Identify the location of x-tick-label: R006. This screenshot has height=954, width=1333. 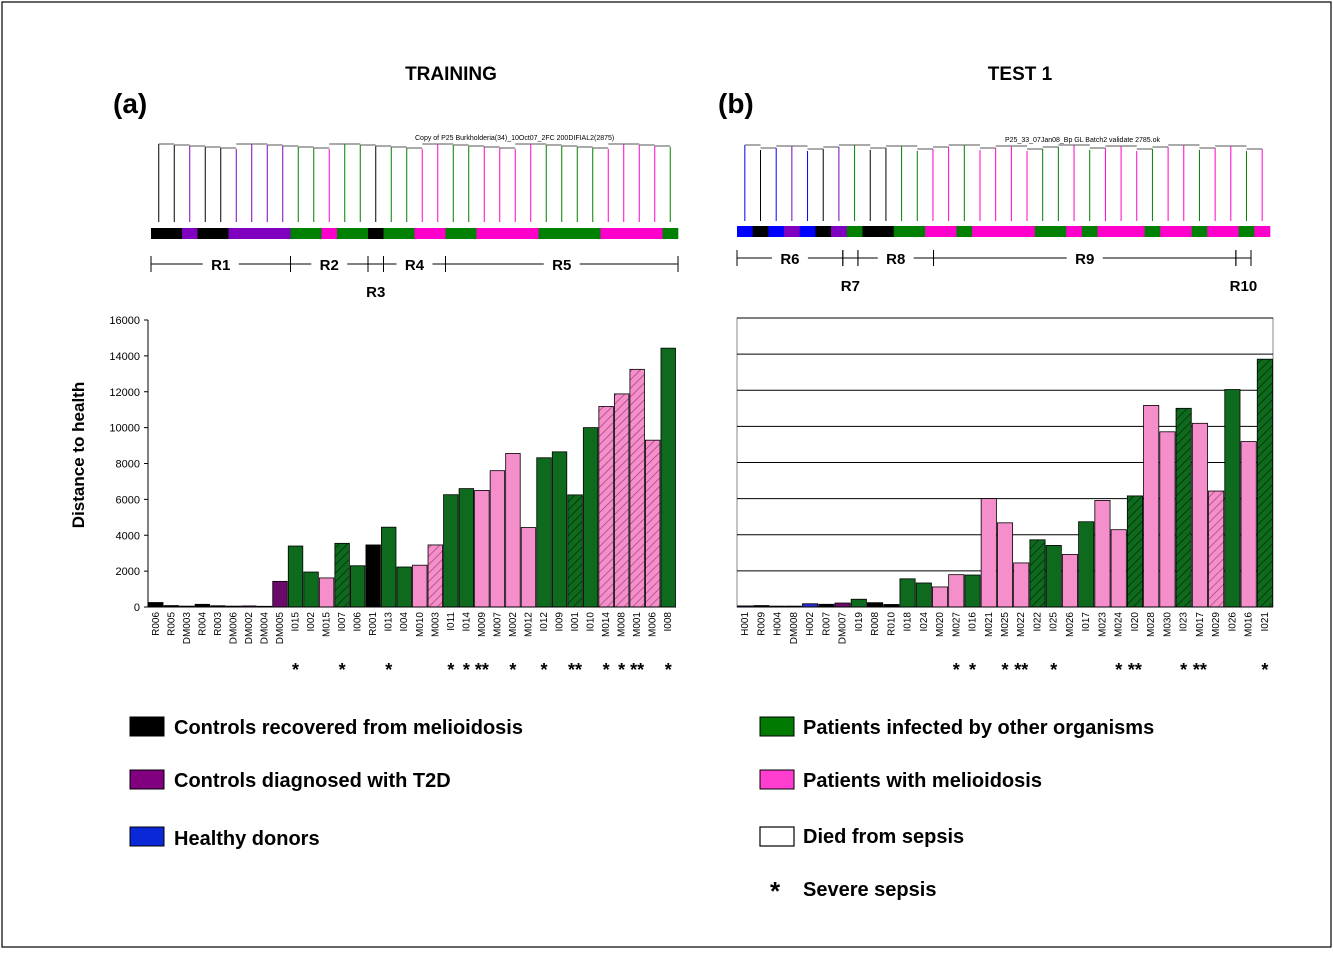
(156, 624).